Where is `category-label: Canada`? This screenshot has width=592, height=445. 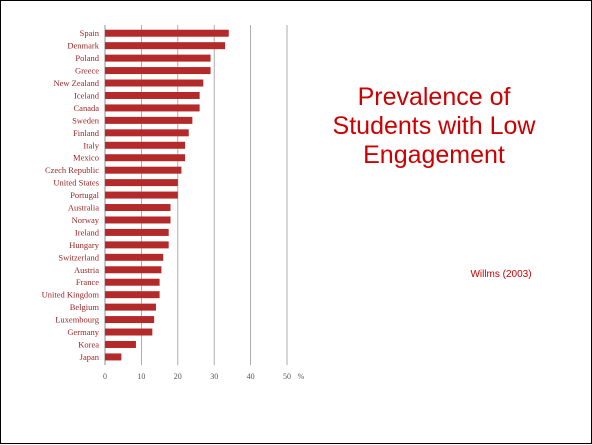
category-label: Canada is located at coordinates (87, 108).